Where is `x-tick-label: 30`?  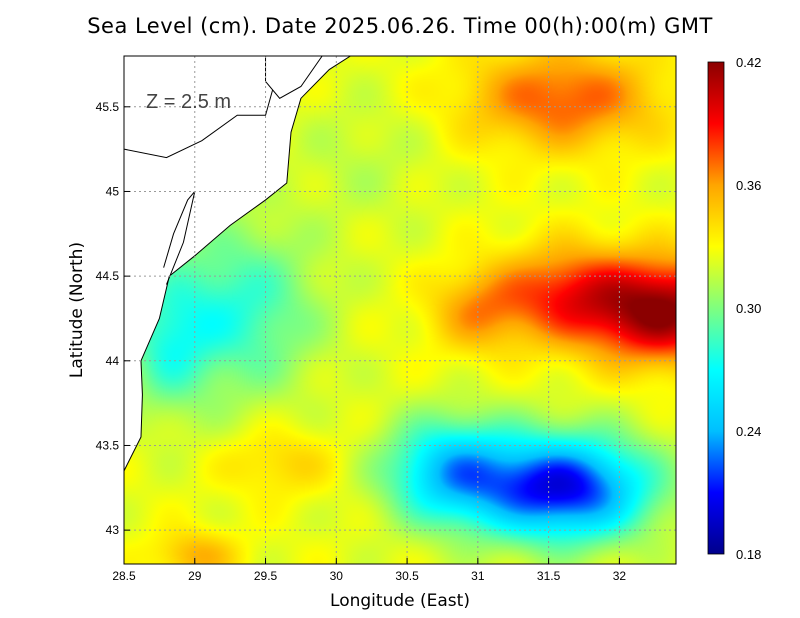
x-tick-label: 30 is located at coordinates (337, 576).